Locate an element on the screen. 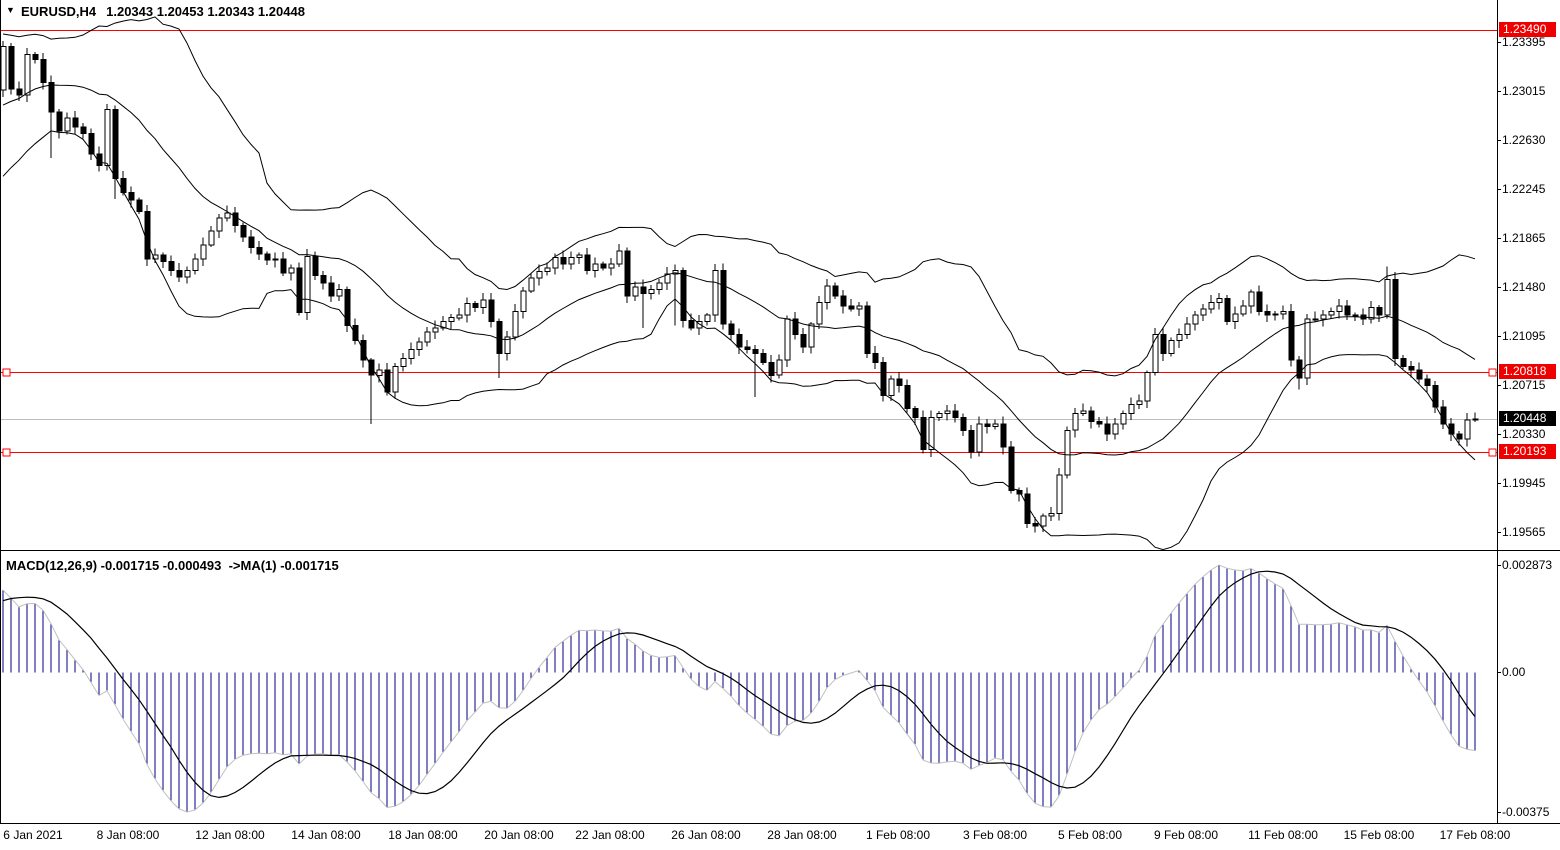  symbol-dropdown-icon: ▼ is located at coordinates (10, 10).